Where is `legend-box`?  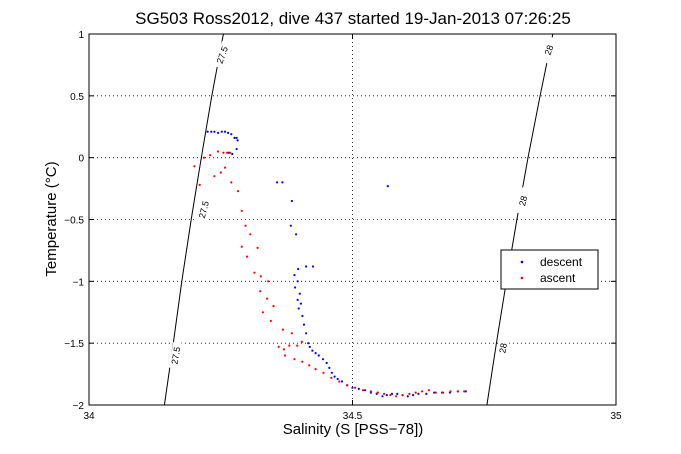 legend-box is located at coordinates (549, 269).